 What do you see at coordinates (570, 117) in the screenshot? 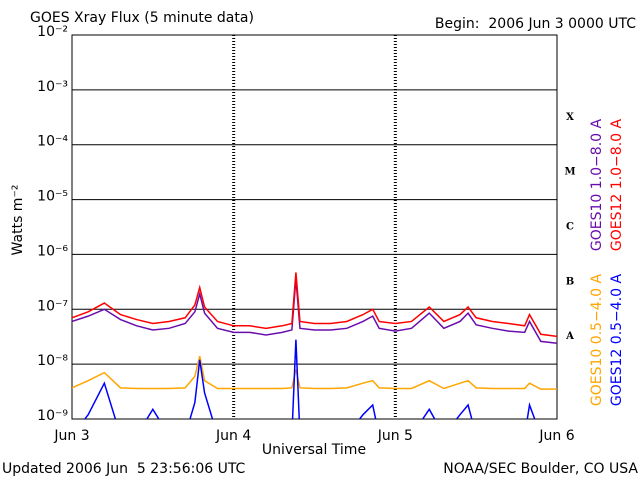
I see `class-label: X` at bounding box center [570, 117].